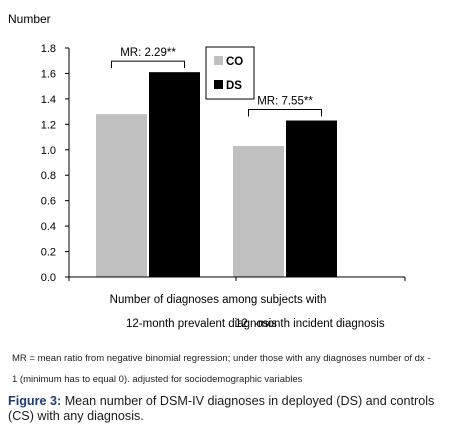 Image resolution: width=459 pixels, height=431 pixels. Describe the element at coordinates (218, 60) in the screenshot. I see `legend-swatch-co` at that location.